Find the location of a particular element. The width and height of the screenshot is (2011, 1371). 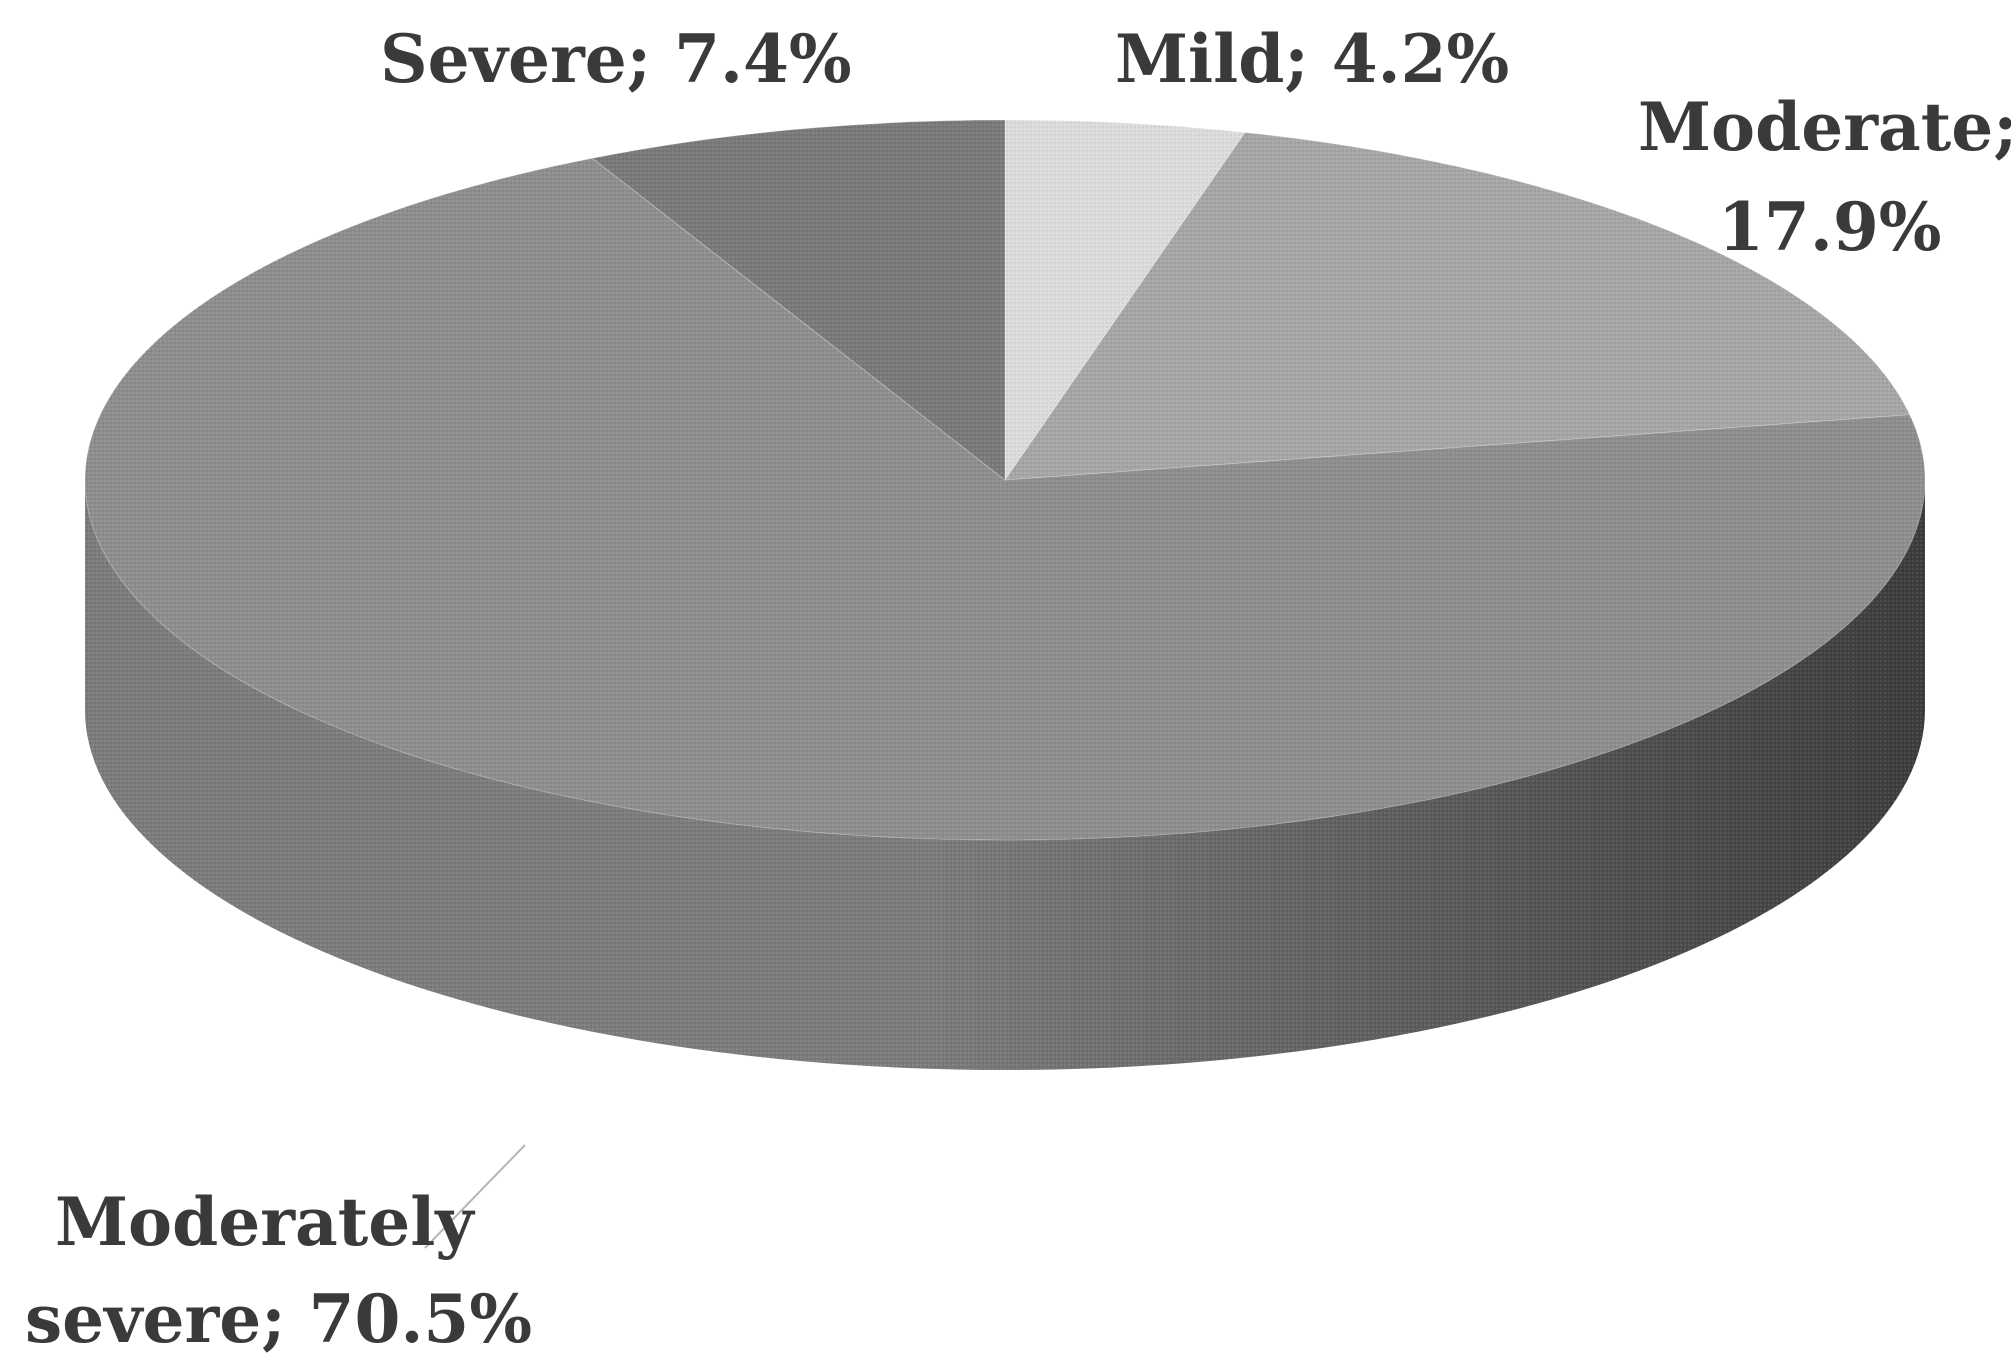

pie-slice-texture-severe is located at coordinates (798, 300).